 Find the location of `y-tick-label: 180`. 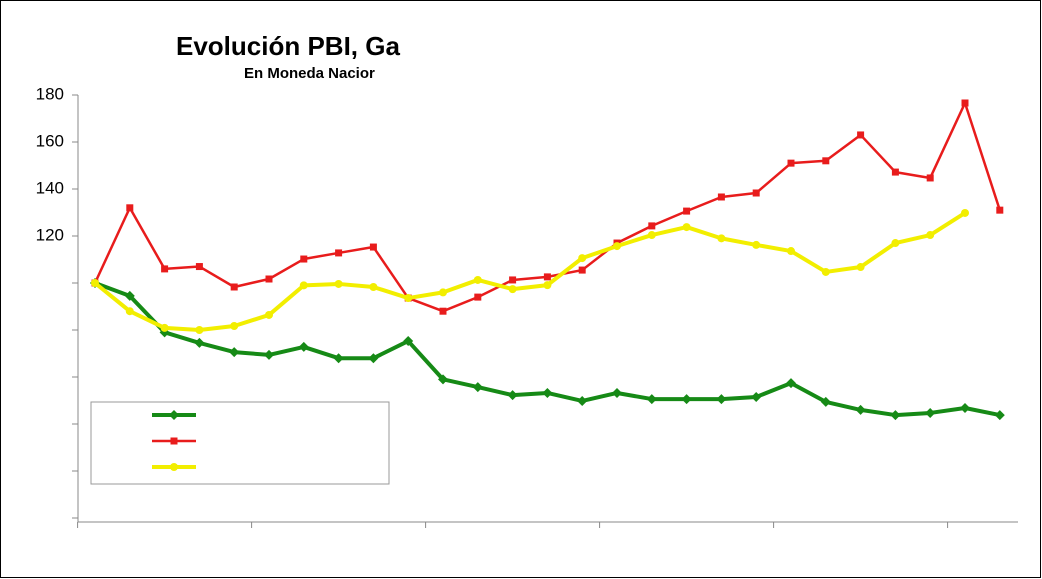

y-tick-label: 180 is located at coordinates (50, 93).